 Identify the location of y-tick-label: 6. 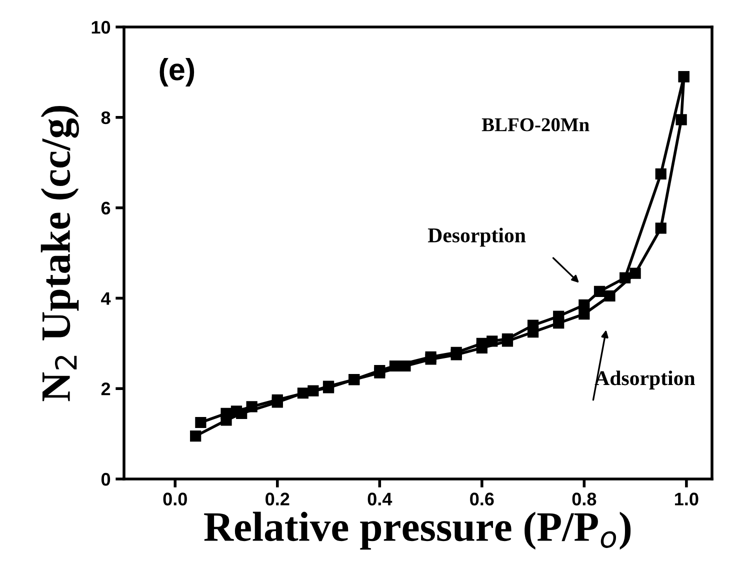
(105, 208).